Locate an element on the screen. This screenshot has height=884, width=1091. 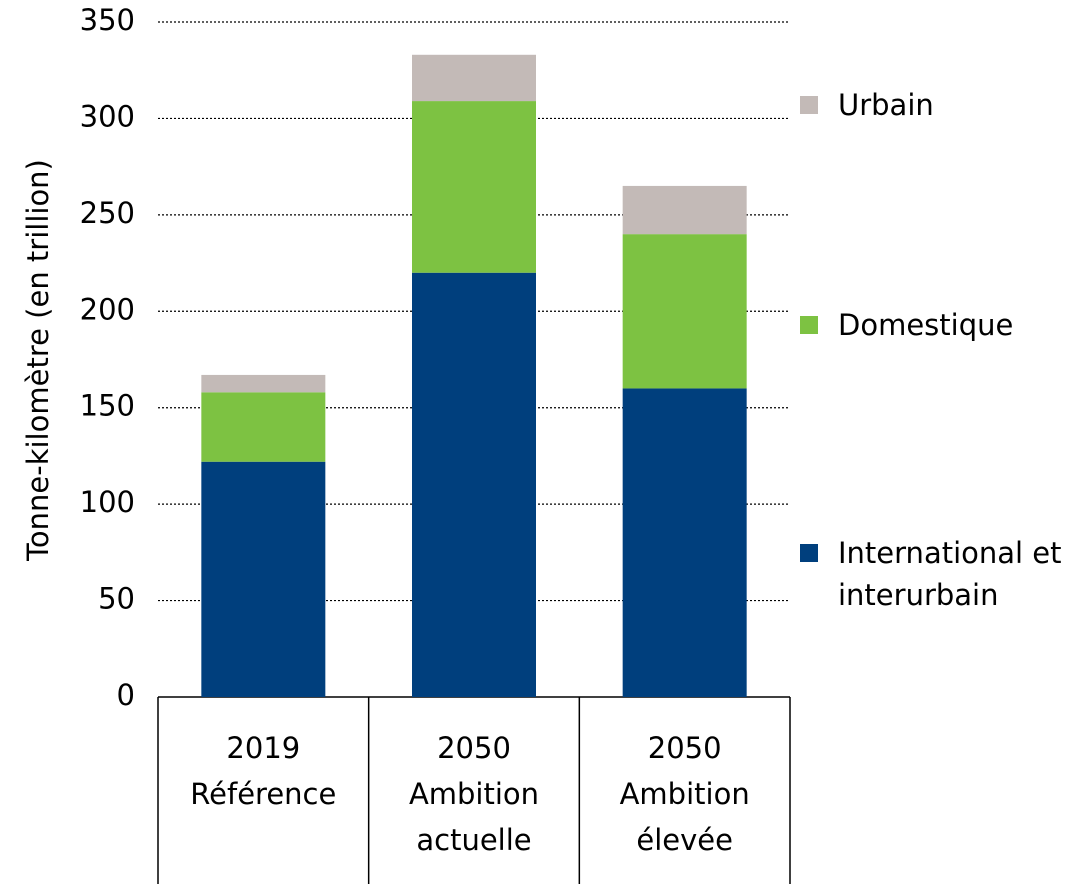
category-scenario: Ambition élevée is located at coordinates (684, 817).